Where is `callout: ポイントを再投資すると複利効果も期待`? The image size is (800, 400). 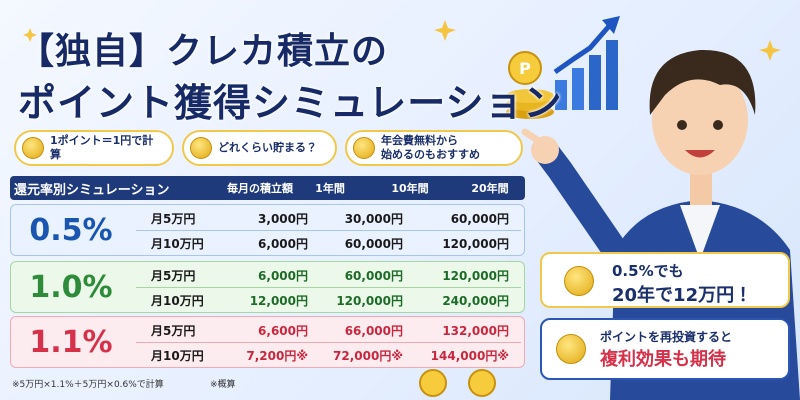 callout: ポイントを再投資すると複利効果も期待 is located at coordinates (665, 349).